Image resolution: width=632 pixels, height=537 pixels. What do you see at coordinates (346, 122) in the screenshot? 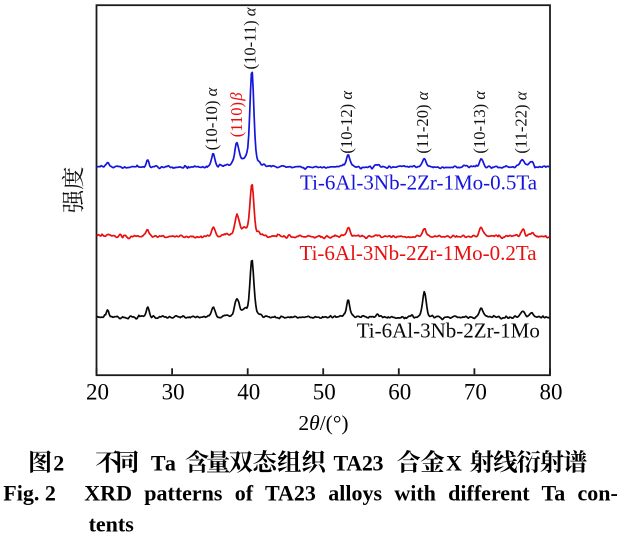
I see `svg-text: (10-12) α` at bounding box center [346, 122].